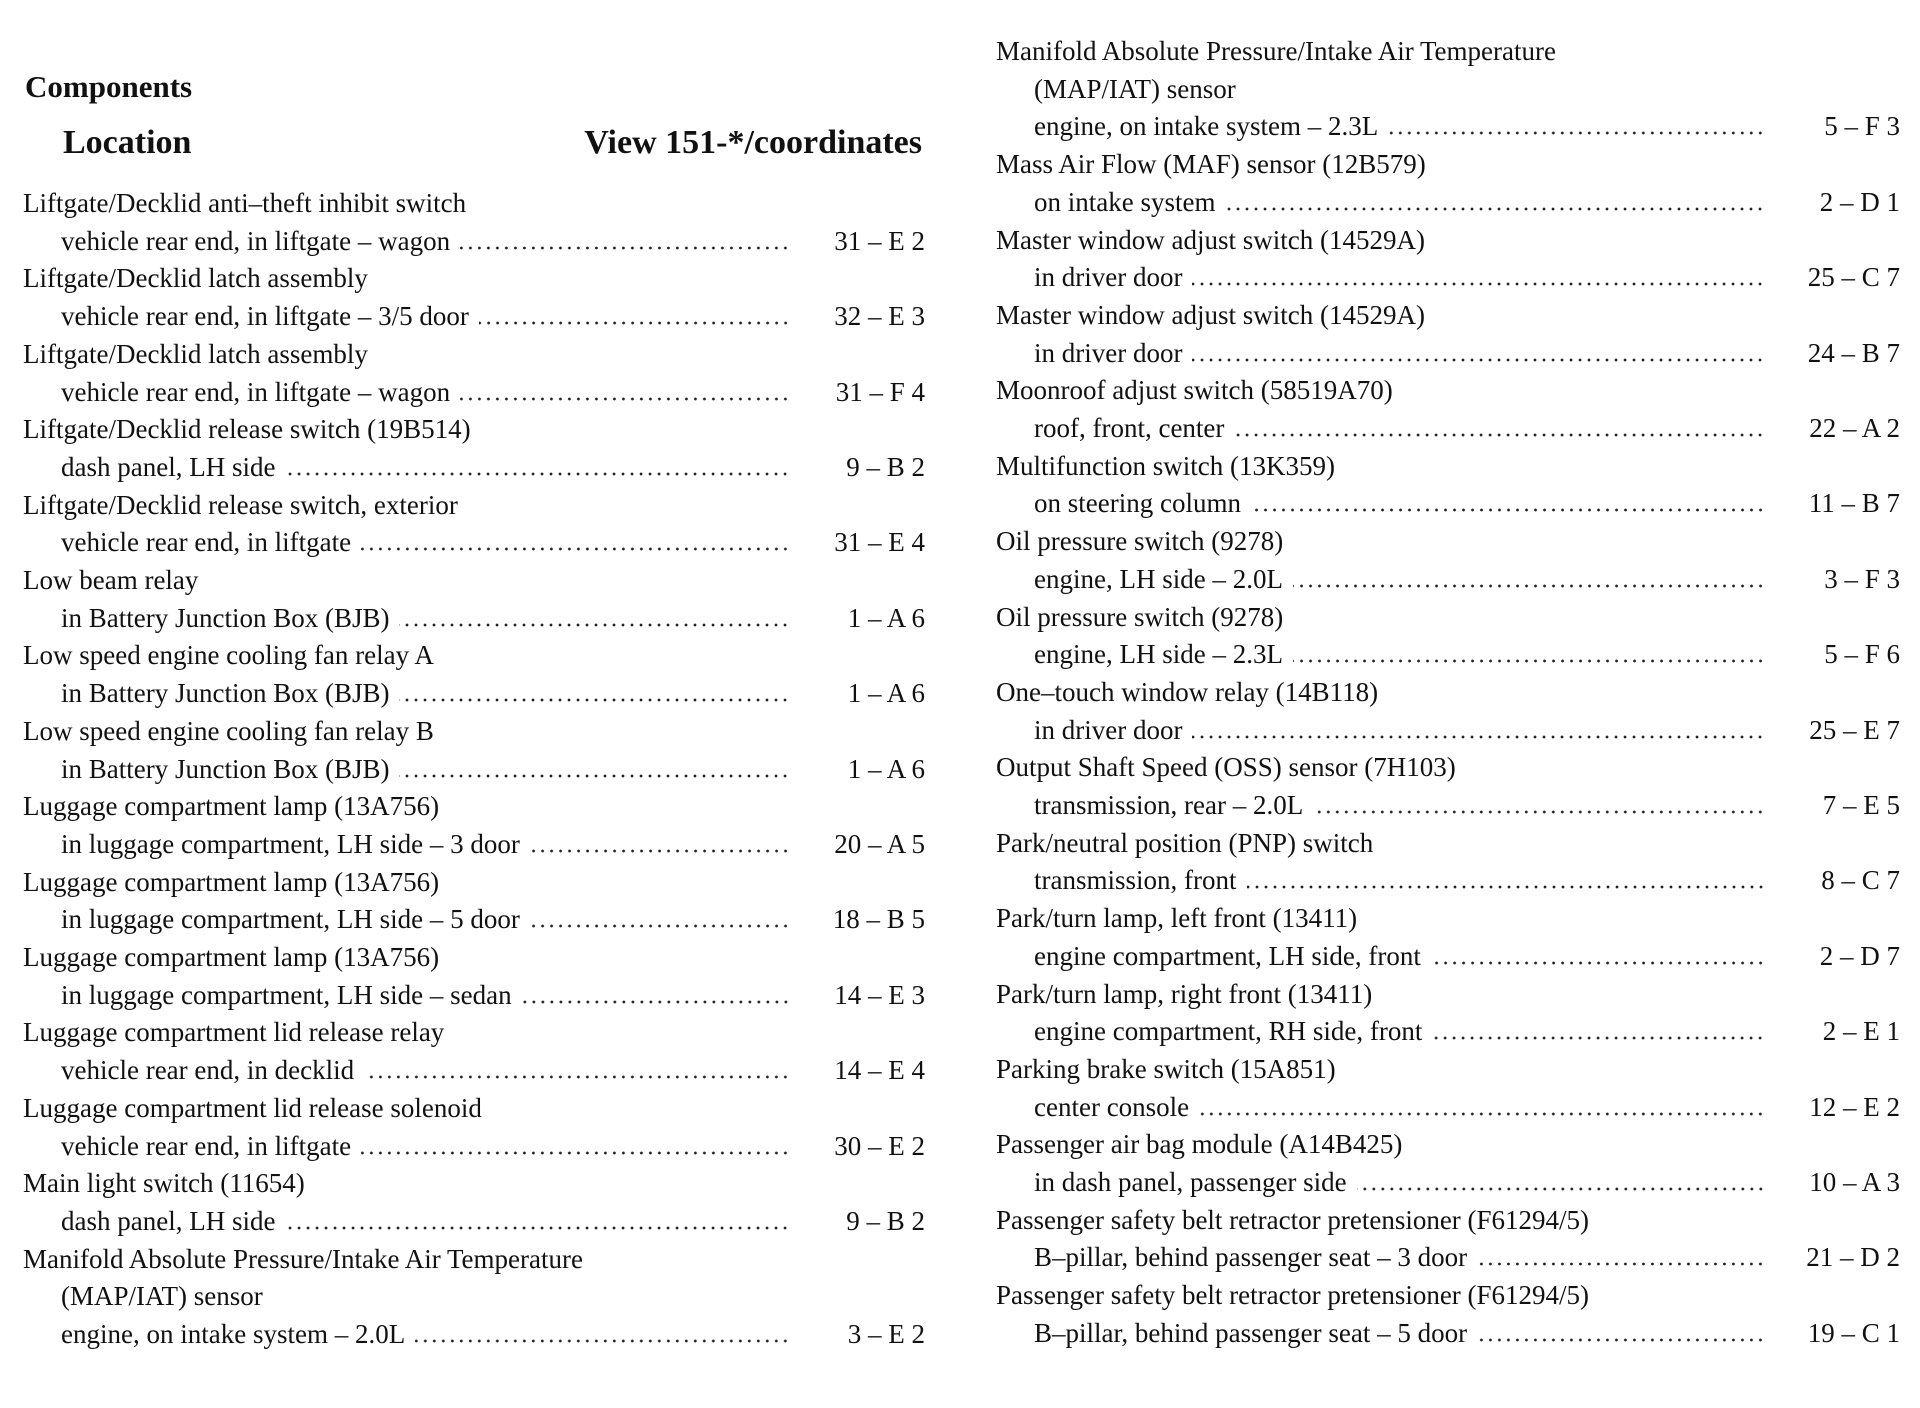 This screenshot has width=1920, height=1408. I want to click on component-name-cont: (MAP/IAT) sensor, so click(162, 1296).